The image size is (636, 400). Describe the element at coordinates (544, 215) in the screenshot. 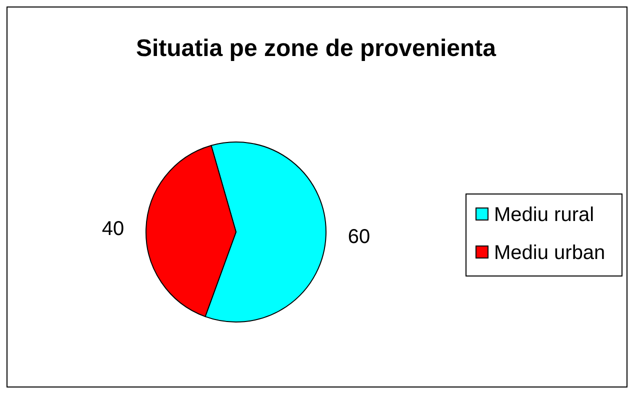

I see `legend-label: Mediu rural` at that location.